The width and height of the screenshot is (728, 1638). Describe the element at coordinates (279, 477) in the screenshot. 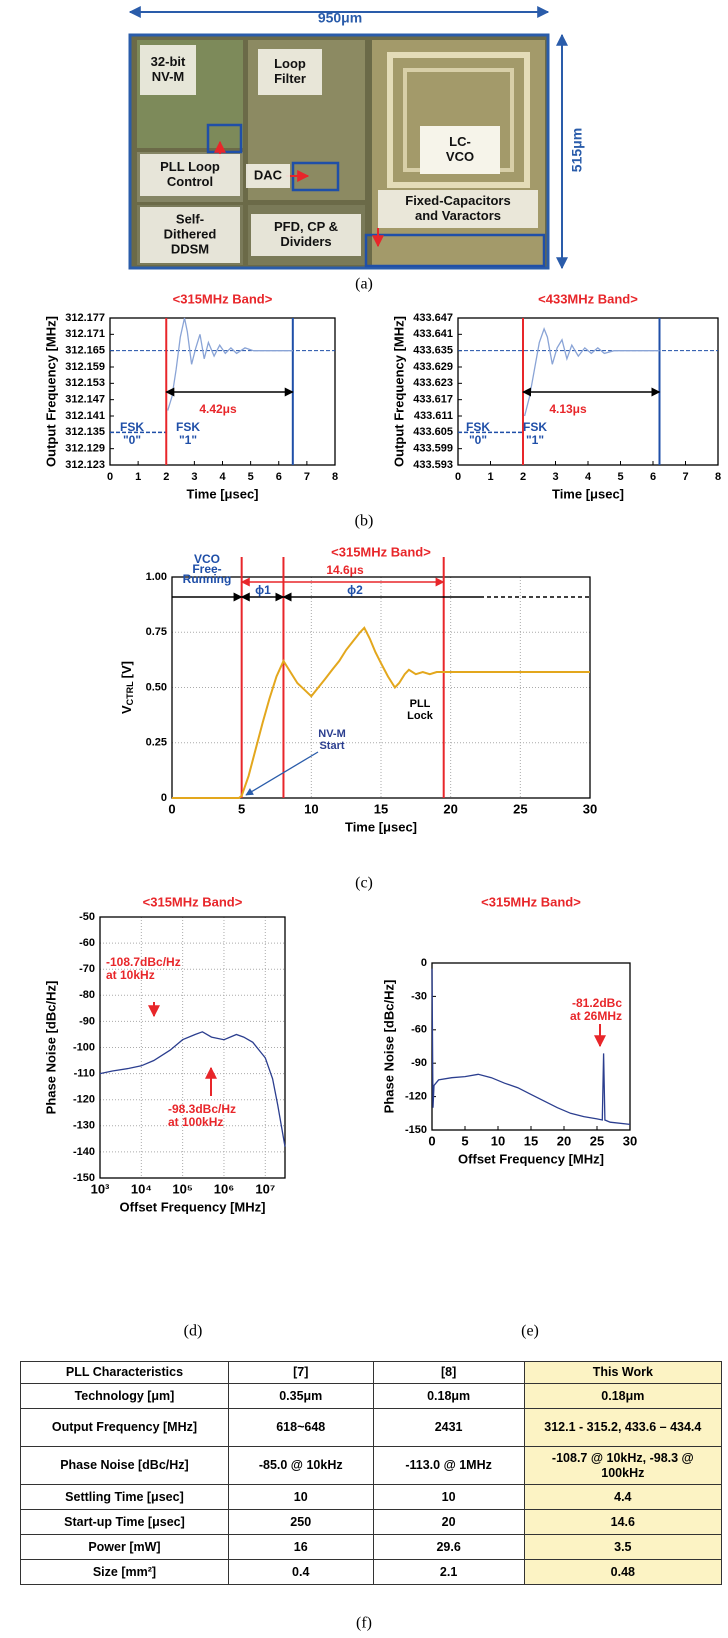

I see `x-tick-label: 6` at that location.